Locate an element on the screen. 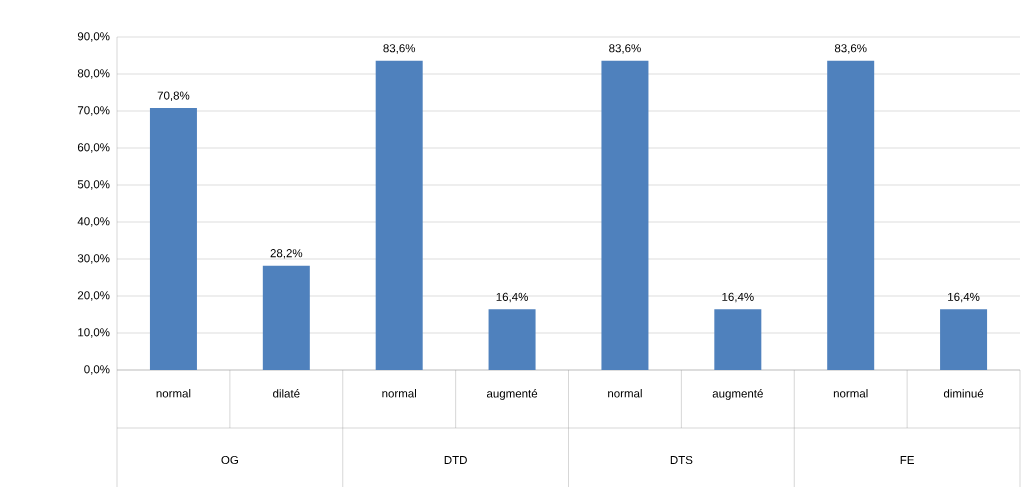  y-tick-label: 50,0% is located at coordinates (93, 185).